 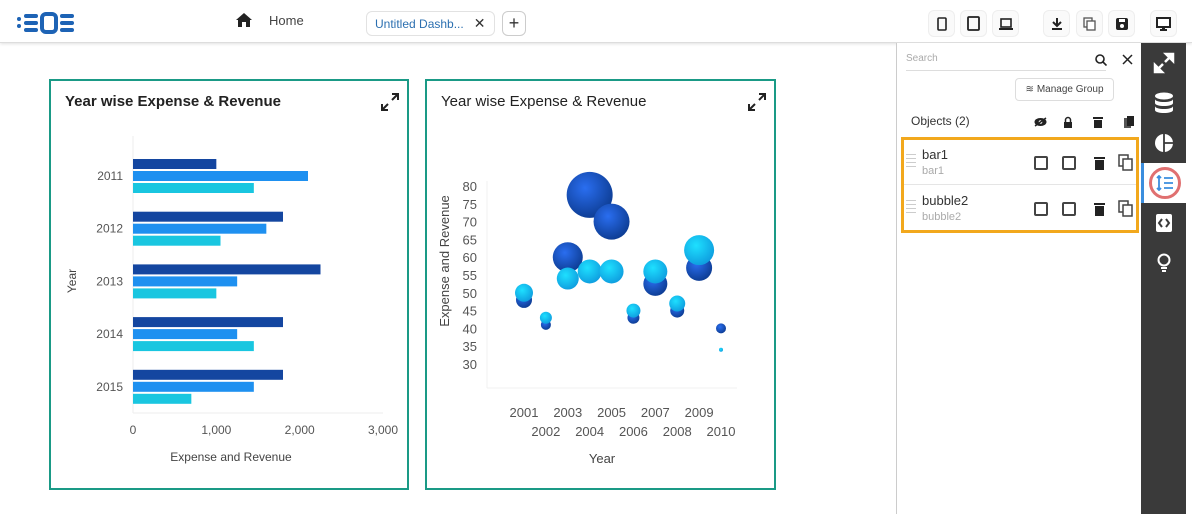 I want to click on y-tick-label: 70, so click(x=470, y=222).